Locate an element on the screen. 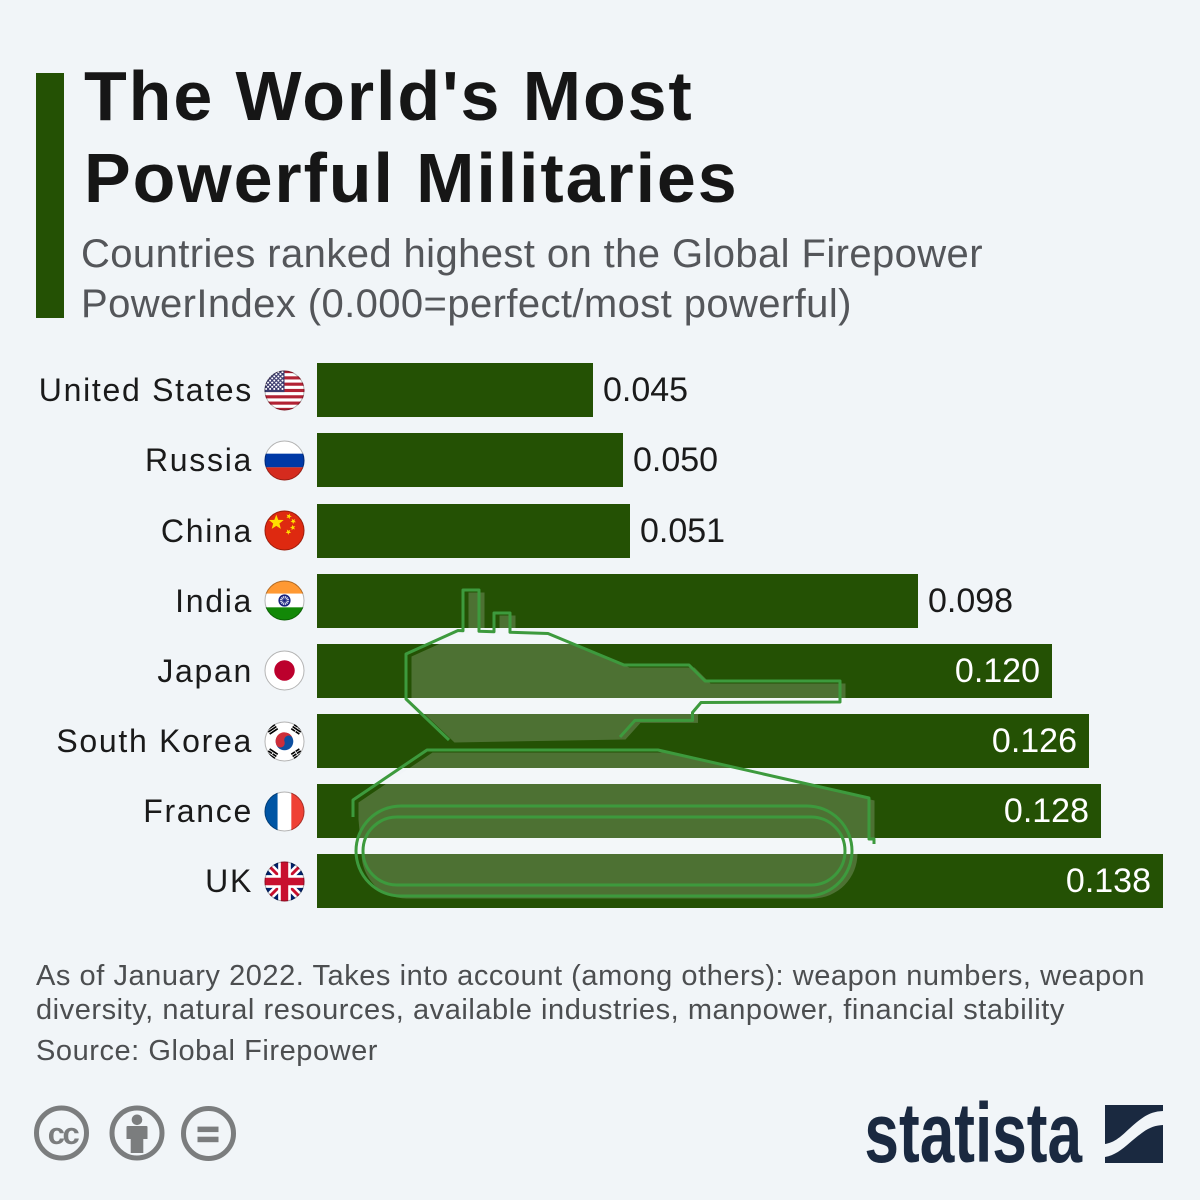 The height and width of the screenshot is (1200, 1200). svg-text: statista is located at coordinates (973, 1135).